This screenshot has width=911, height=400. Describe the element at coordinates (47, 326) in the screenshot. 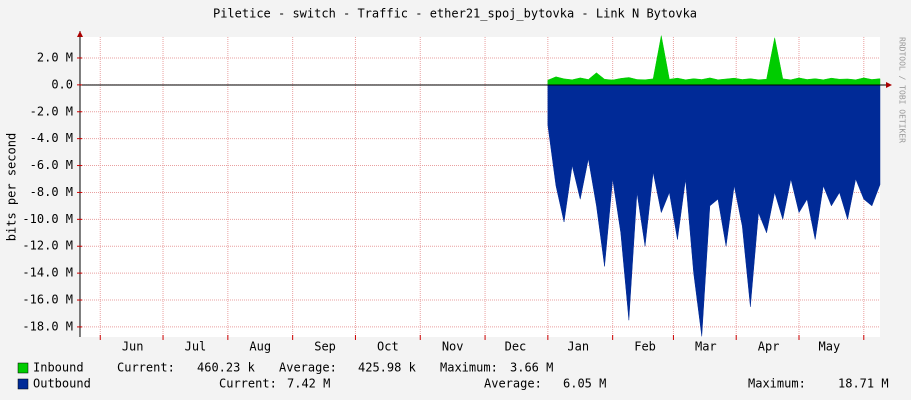

I see `y-tick-label: -18.0 M` at that location.